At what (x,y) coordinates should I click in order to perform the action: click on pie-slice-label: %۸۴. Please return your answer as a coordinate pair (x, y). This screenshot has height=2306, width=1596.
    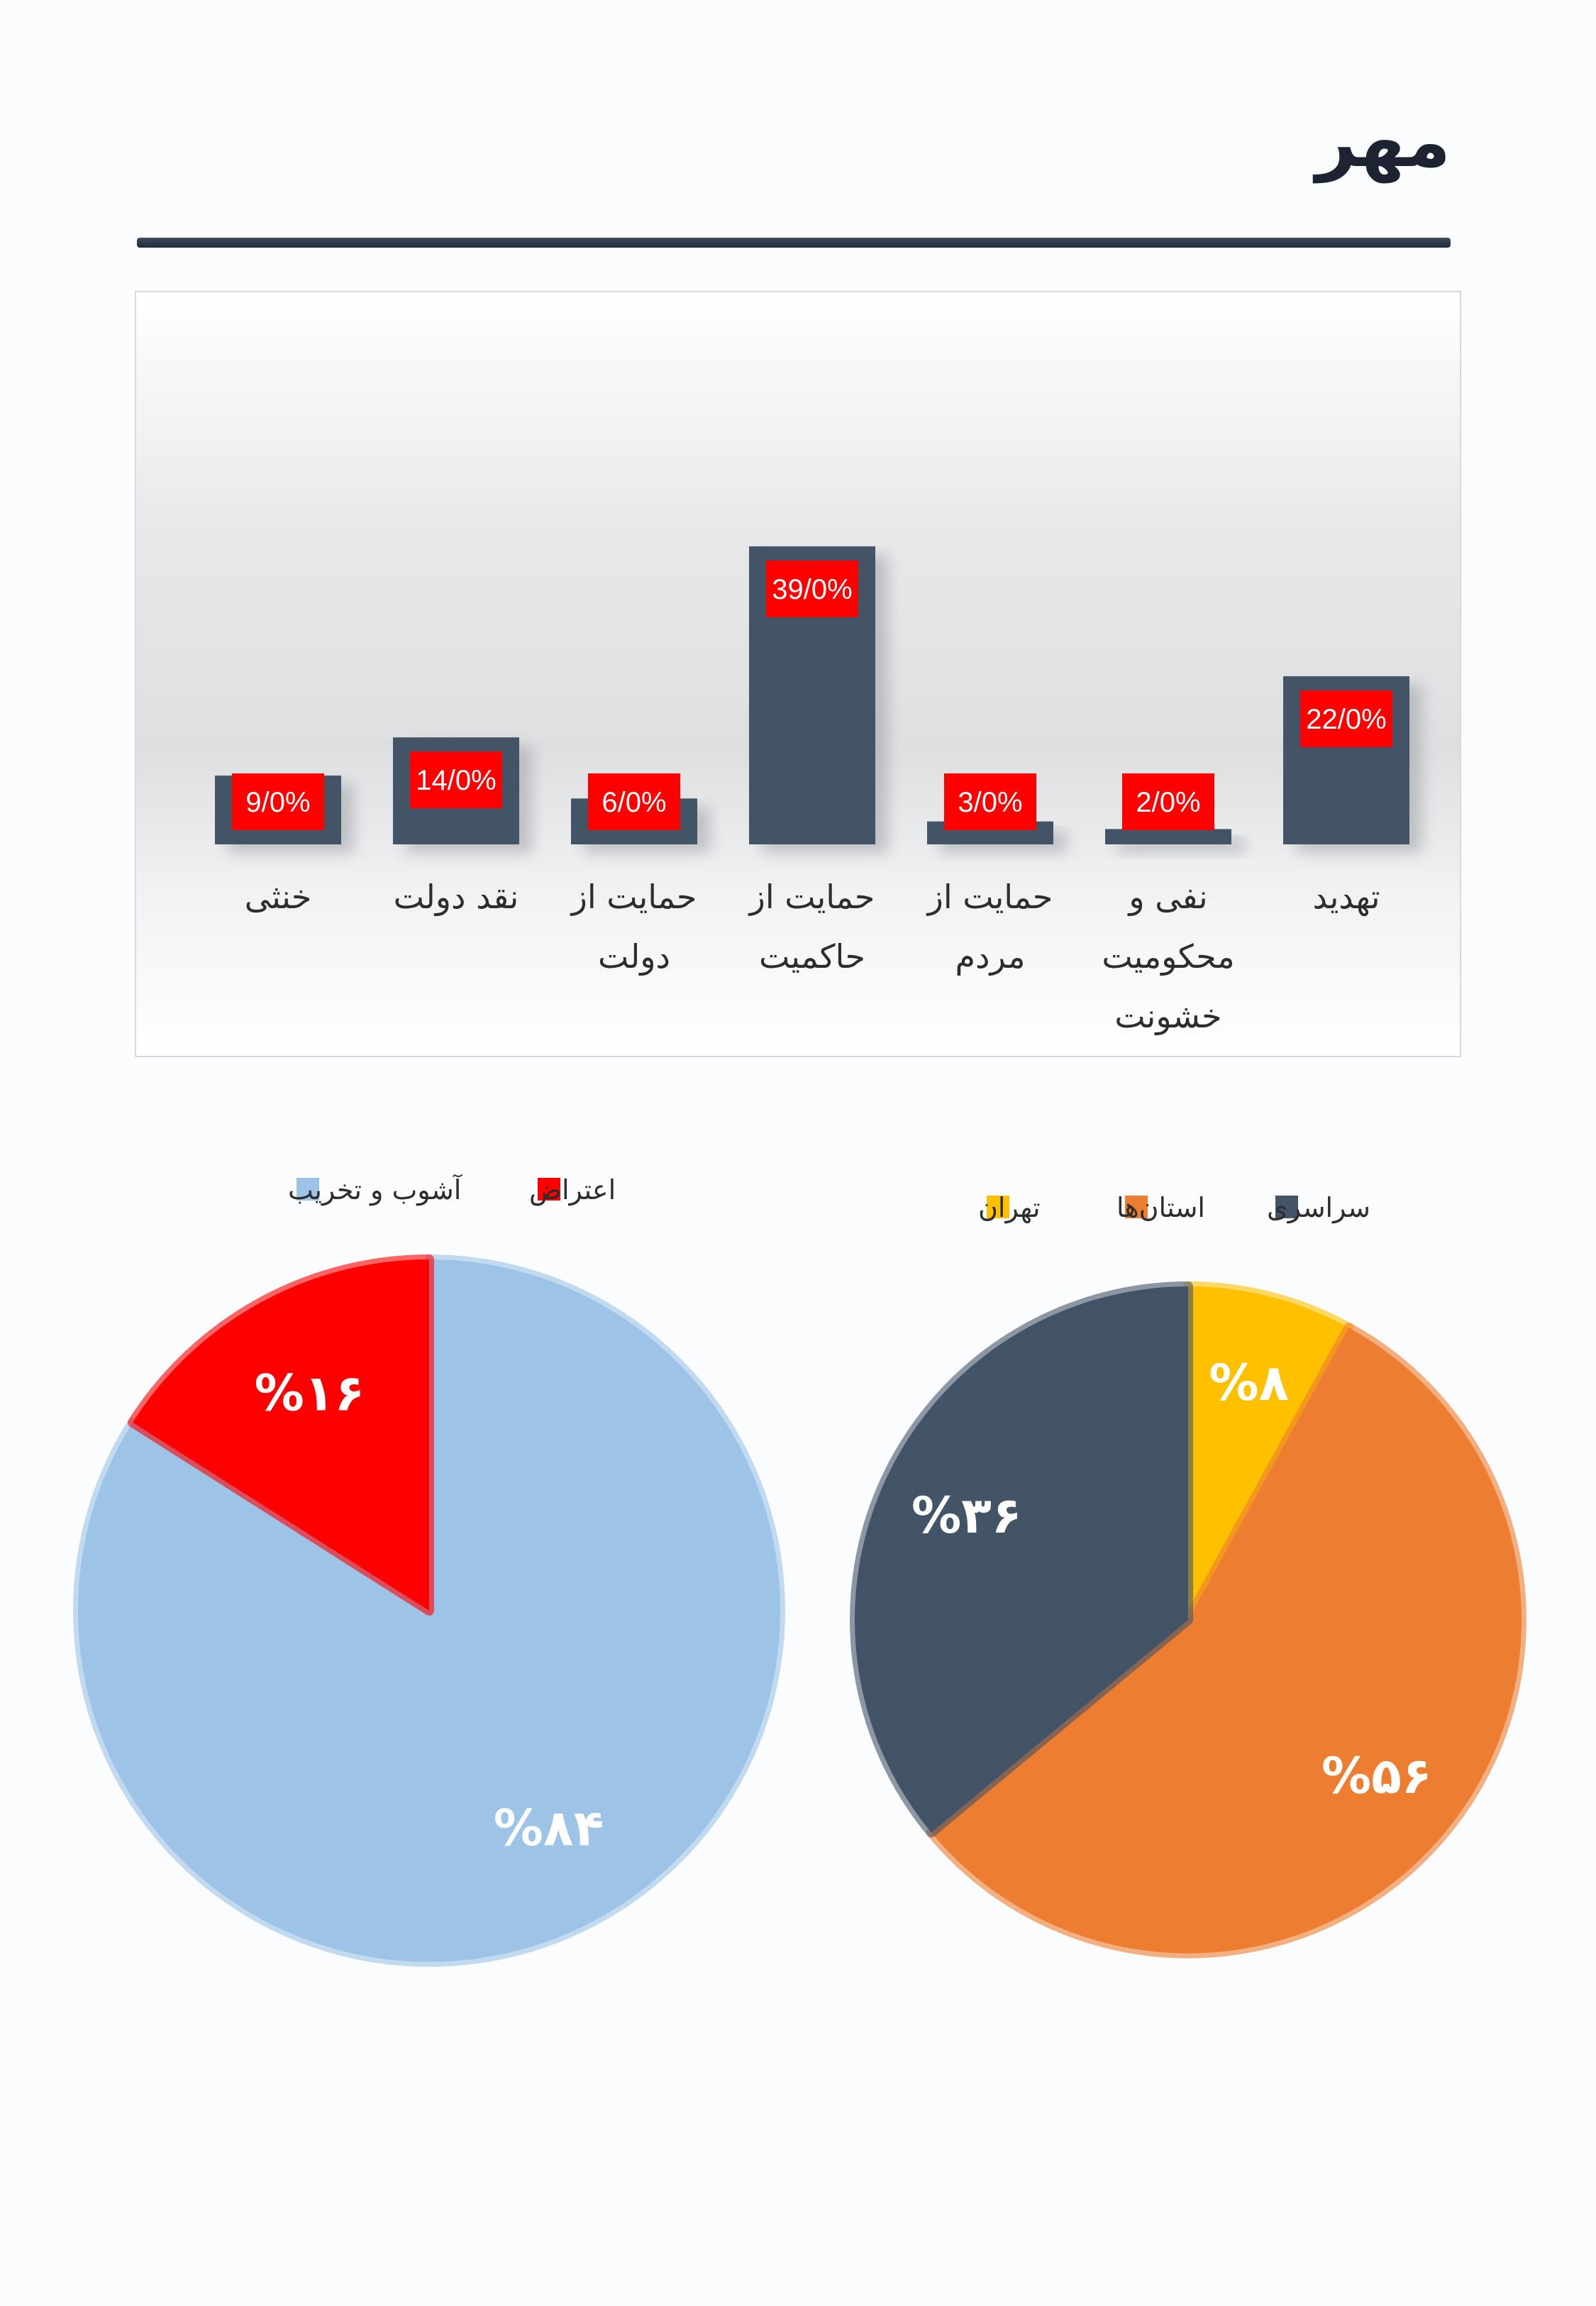
    Looking at the image, I should click on (549, 1828).